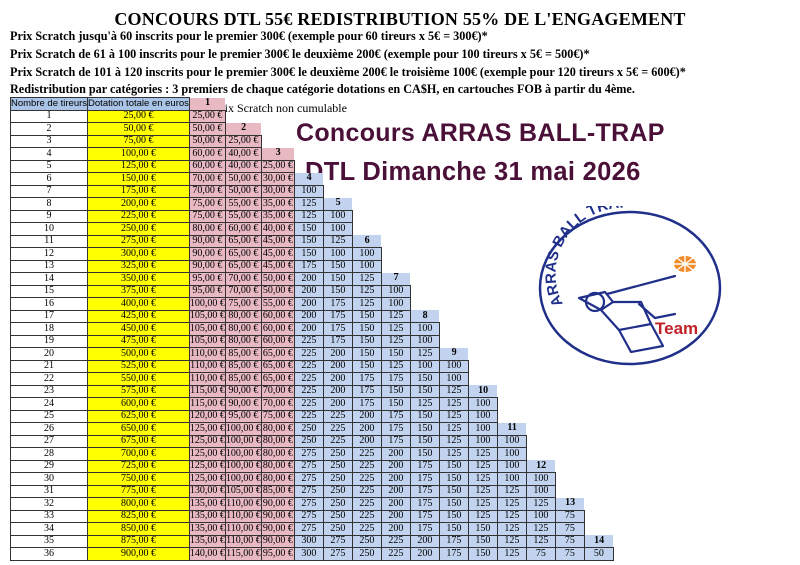 The width and height of the screenshot is (800, 565). Describe the element at coordinates (425, 316) in the screenshot. I see `place-label-8: 8` at that location.